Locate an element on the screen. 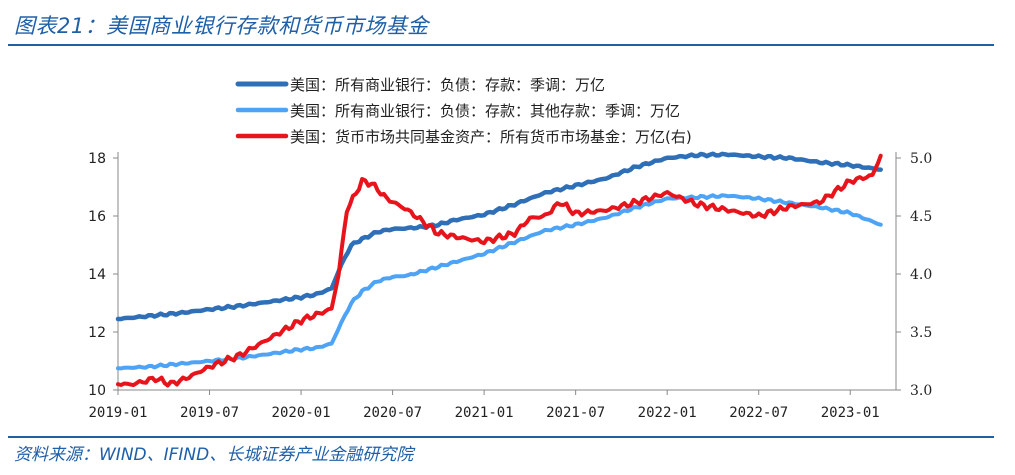 The height and width of the screenshot is (475, 1015). y-left-tick-label: 18 is located at coordinates (97, 159).